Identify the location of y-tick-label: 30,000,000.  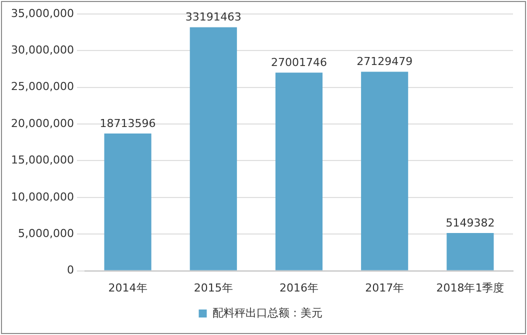
(42, 50).